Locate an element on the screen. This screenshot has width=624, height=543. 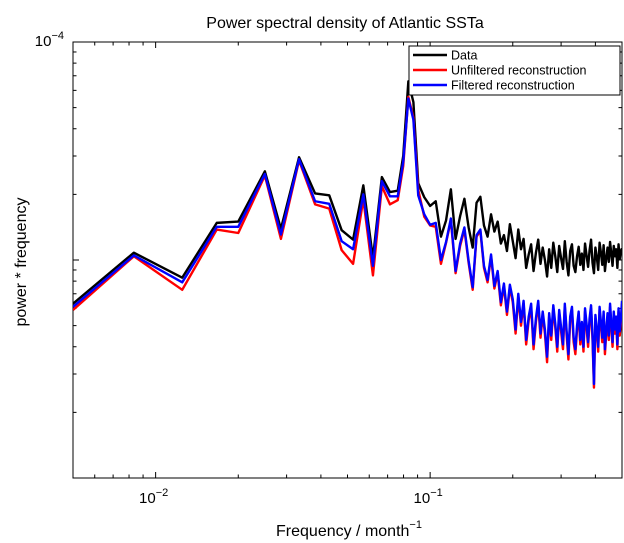
x-tick-label-exp: −1 is located at coordinates (436, 493).